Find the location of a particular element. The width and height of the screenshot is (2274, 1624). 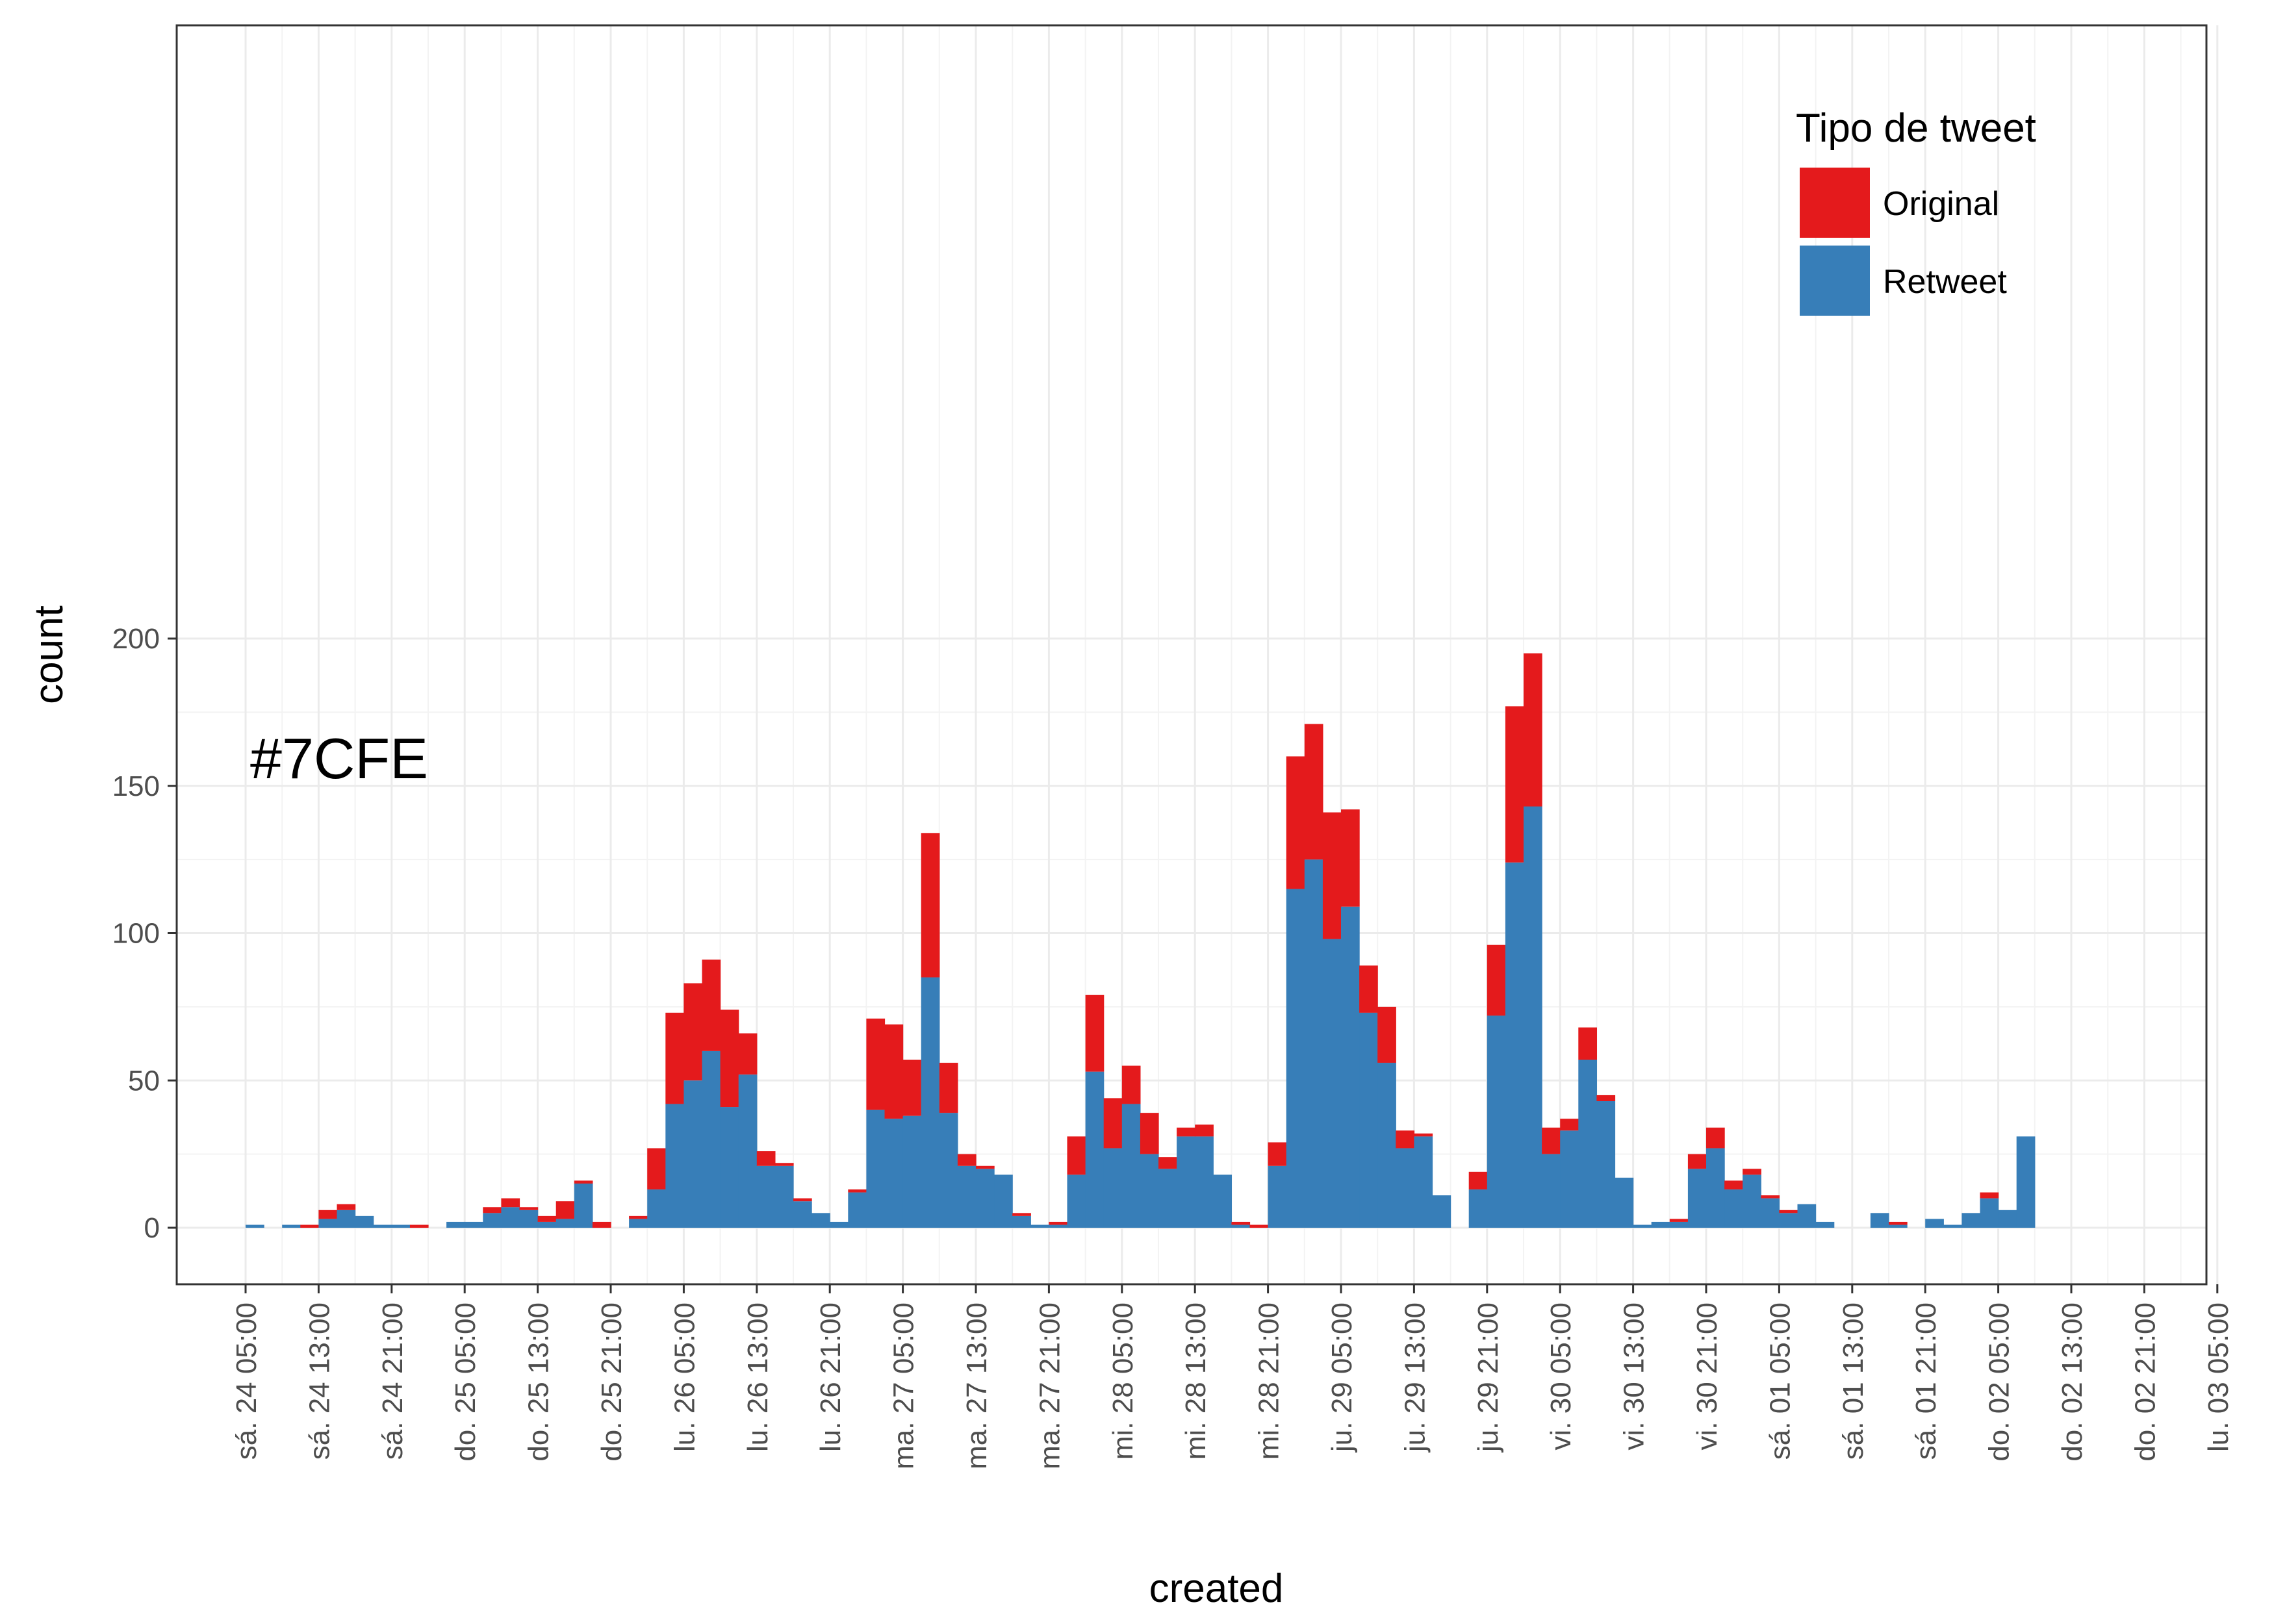

x-tick-label: lu. 26 21:00 is located at coordinates (831, 1377).